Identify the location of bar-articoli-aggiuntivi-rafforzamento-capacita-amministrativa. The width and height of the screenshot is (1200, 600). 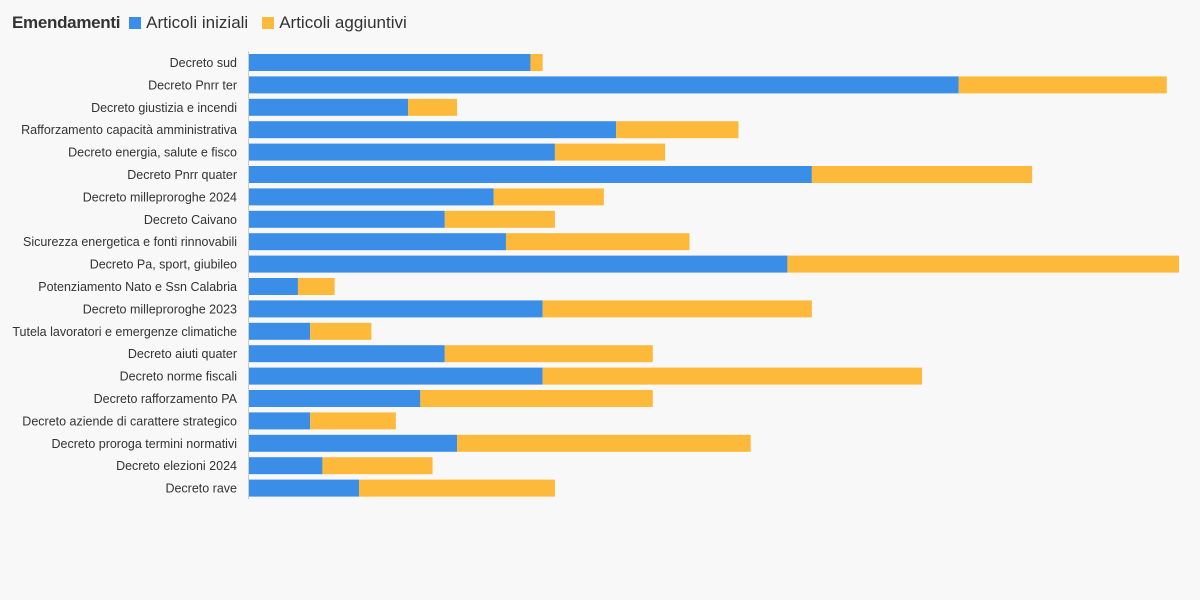
(677, 130).